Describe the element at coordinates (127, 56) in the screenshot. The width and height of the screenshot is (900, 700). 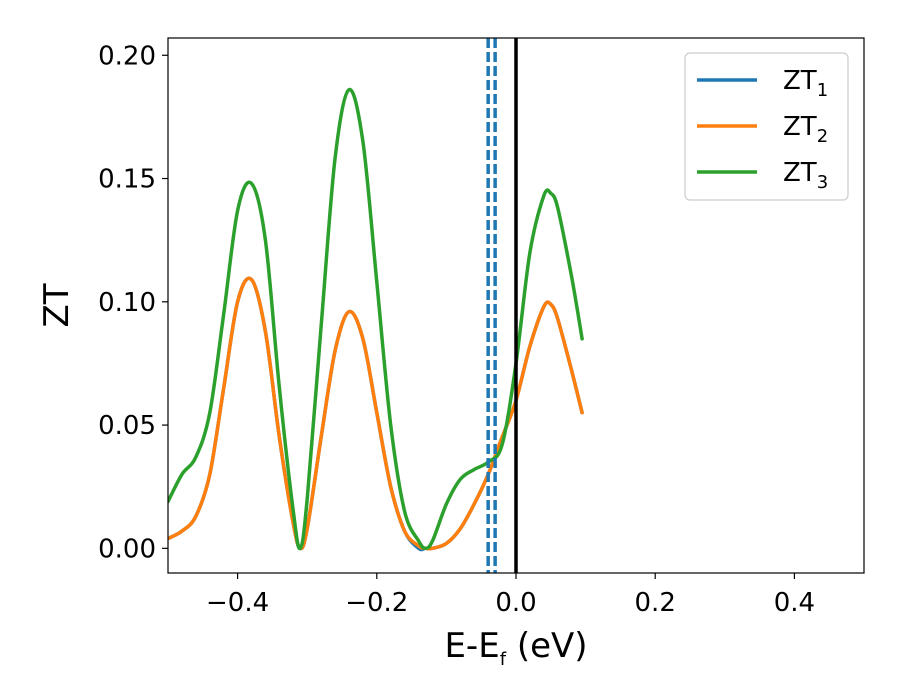
I see `y-tick-label: 0.20` at that location.